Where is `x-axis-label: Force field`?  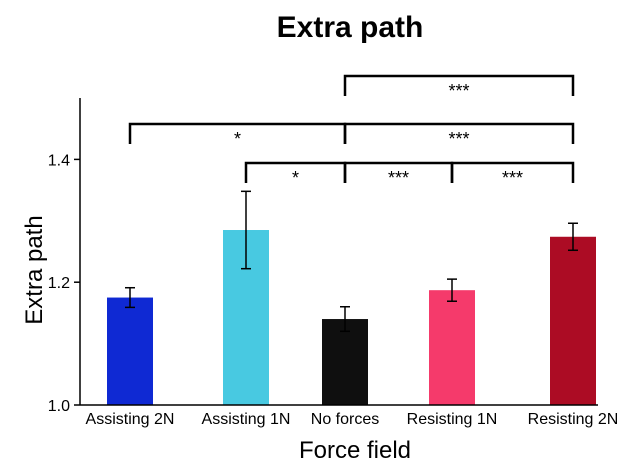
x-axis-label: Force field is located at coordinates (355, 450).